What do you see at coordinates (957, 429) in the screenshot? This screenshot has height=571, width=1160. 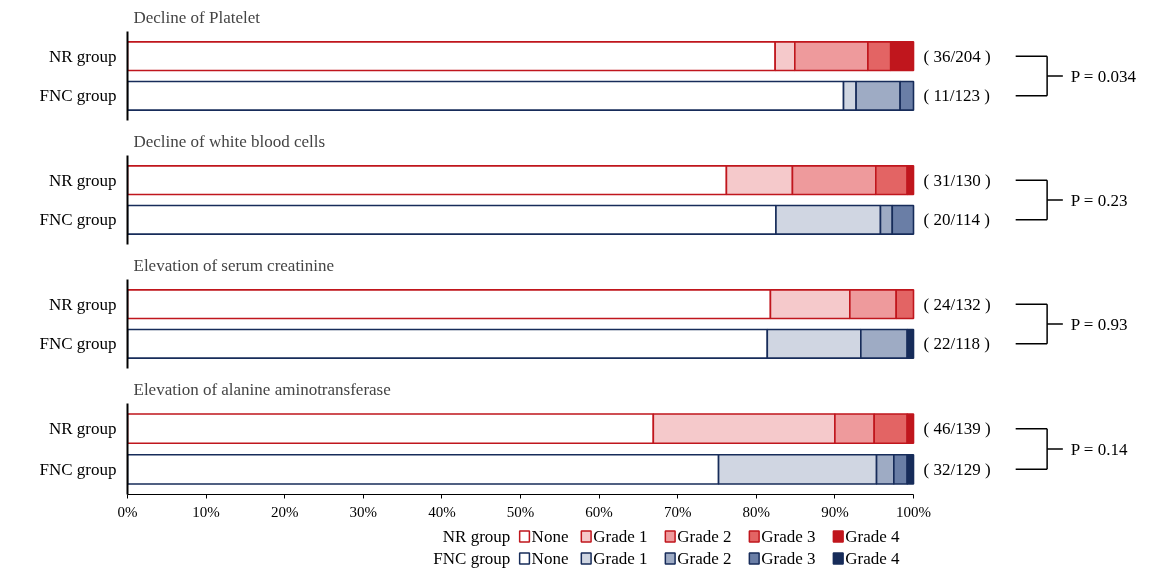 I see `text: ( 46/139 )` at bounding box center [957, 429].